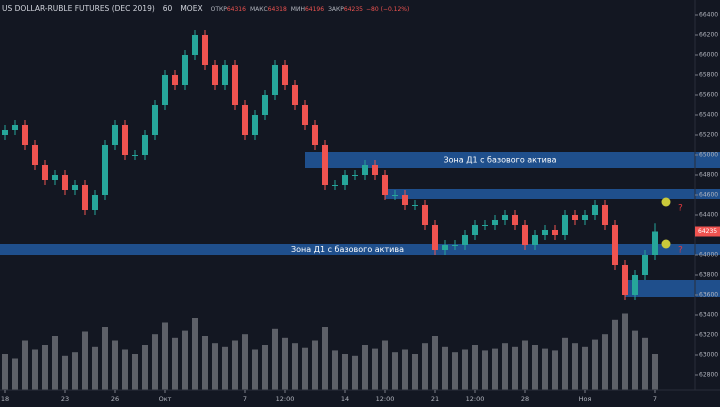  Describe the element at coordinates (387, 9) in the screenshot. I see `change: −80 (−0.12%)` at that location.